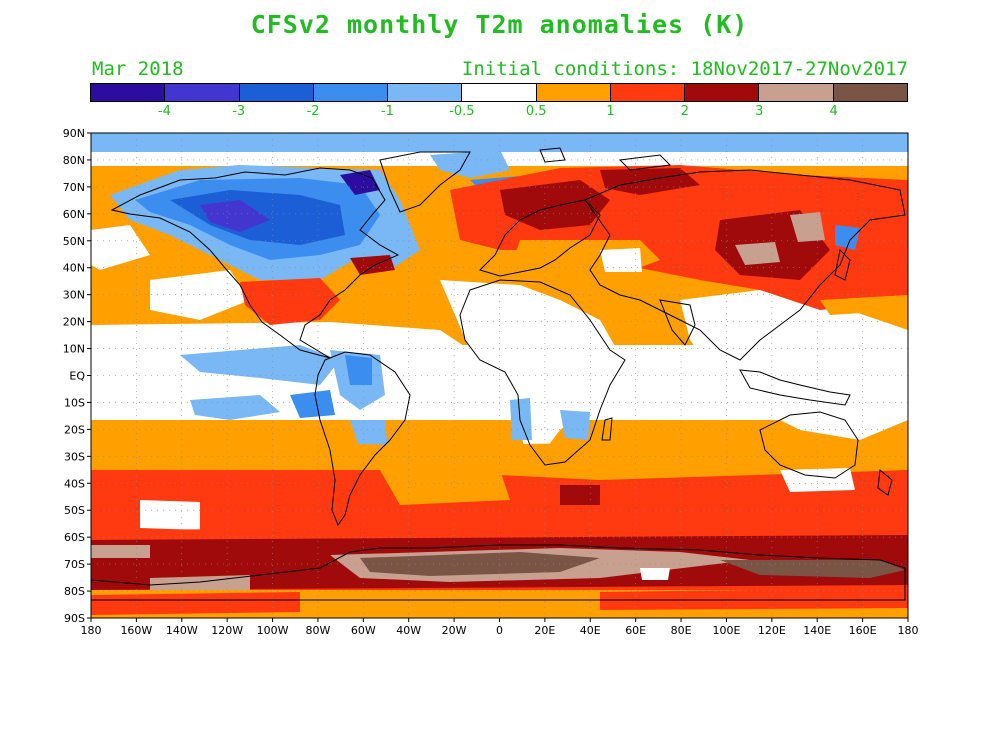  What do you see at coordinates (425, 182) in the screenshot?
I see `coast-greenland` at bounding box center [425, 182].